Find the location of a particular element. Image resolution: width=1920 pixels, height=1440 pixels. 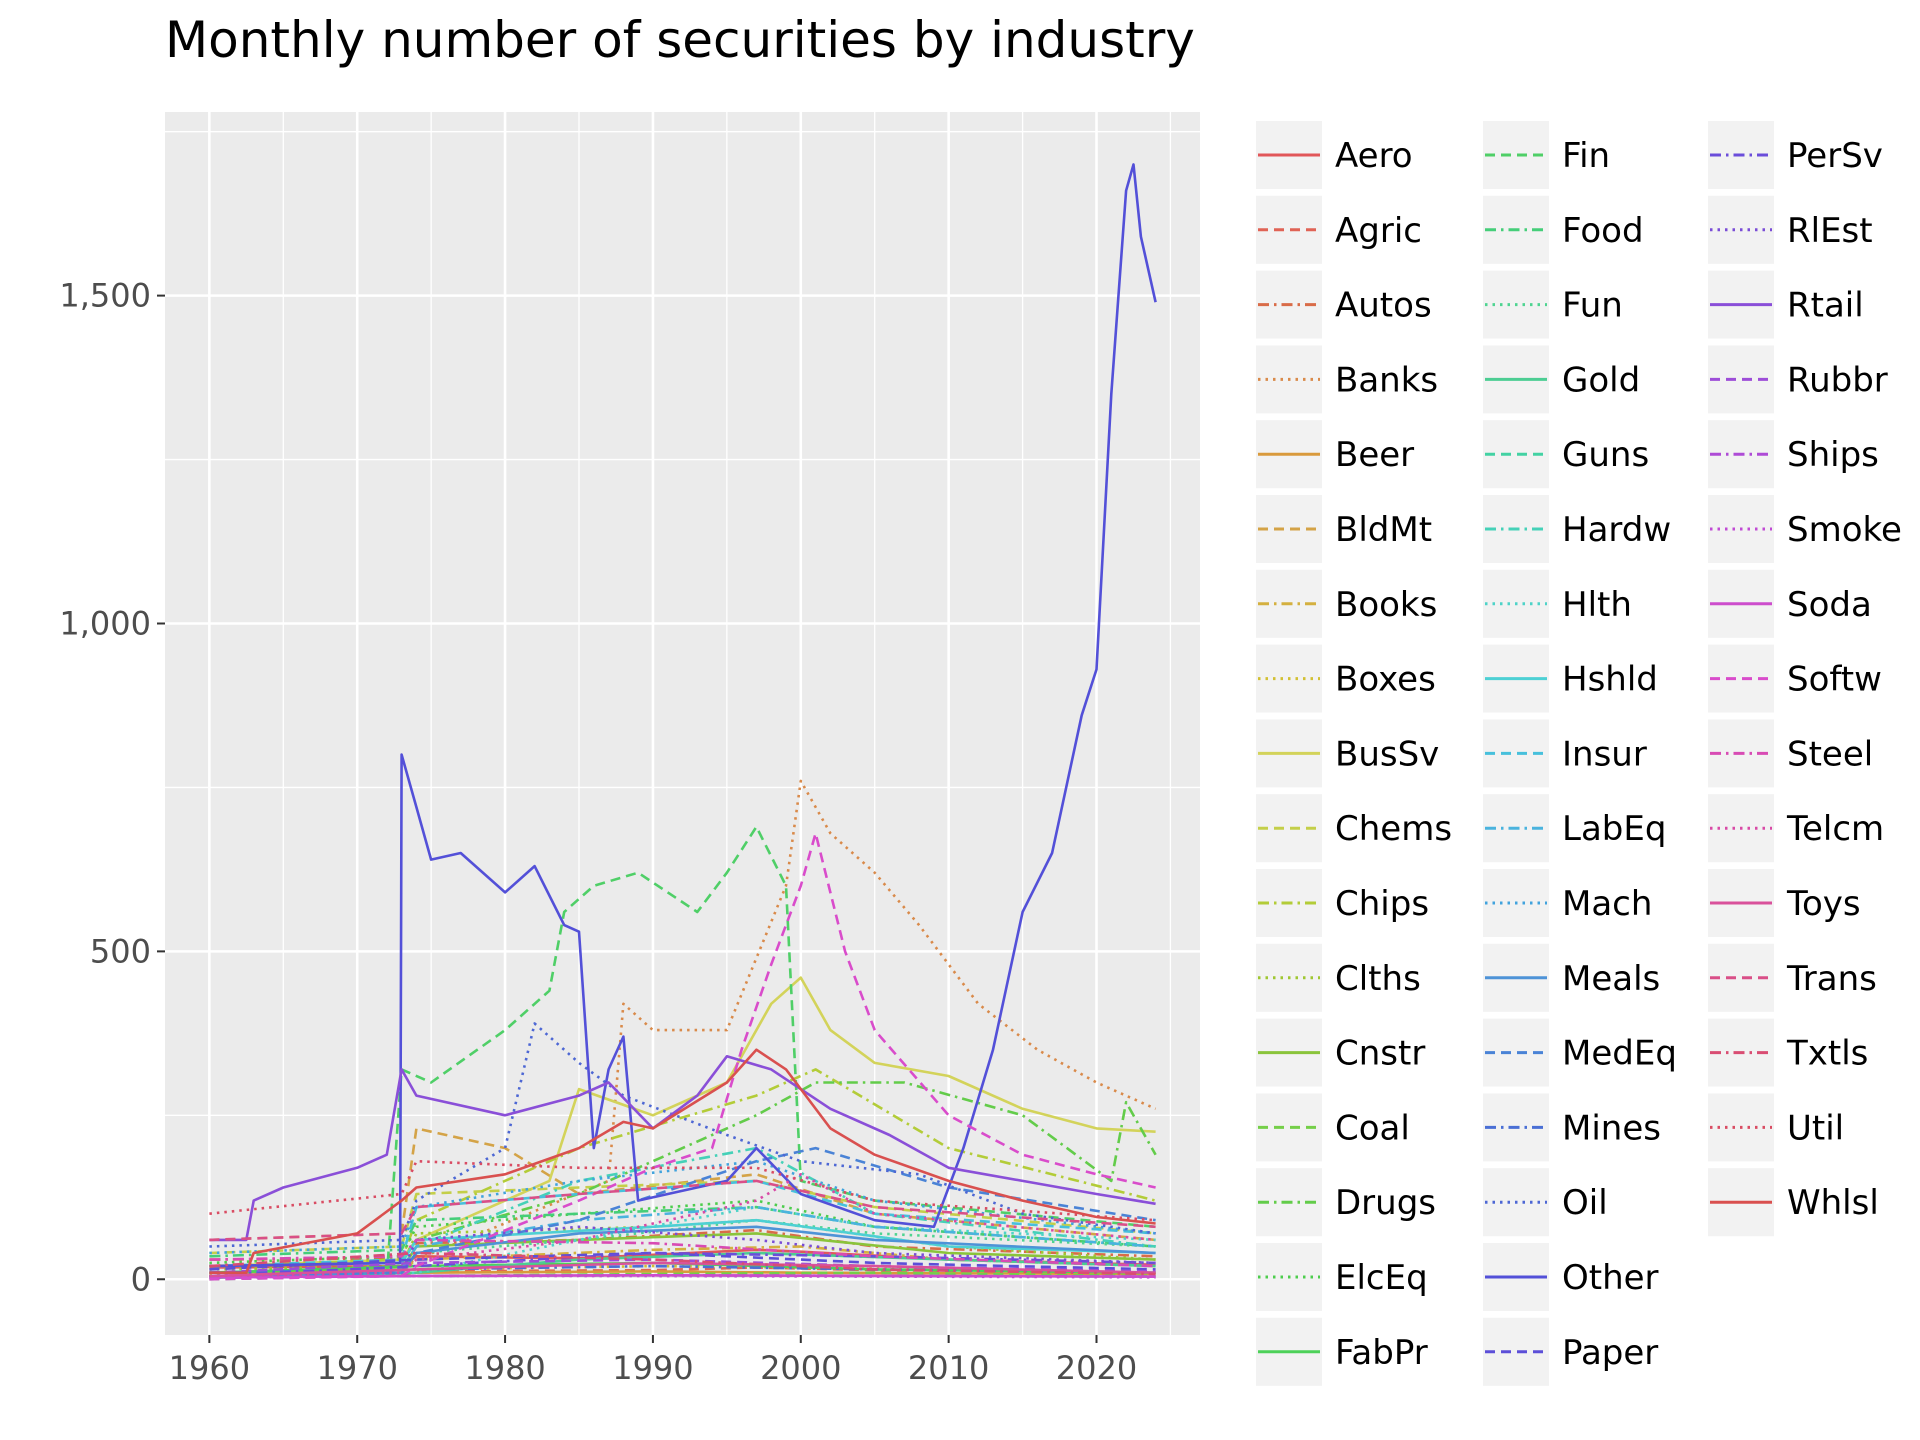

legend-label: Beer is located at coordinates (1374, 455).